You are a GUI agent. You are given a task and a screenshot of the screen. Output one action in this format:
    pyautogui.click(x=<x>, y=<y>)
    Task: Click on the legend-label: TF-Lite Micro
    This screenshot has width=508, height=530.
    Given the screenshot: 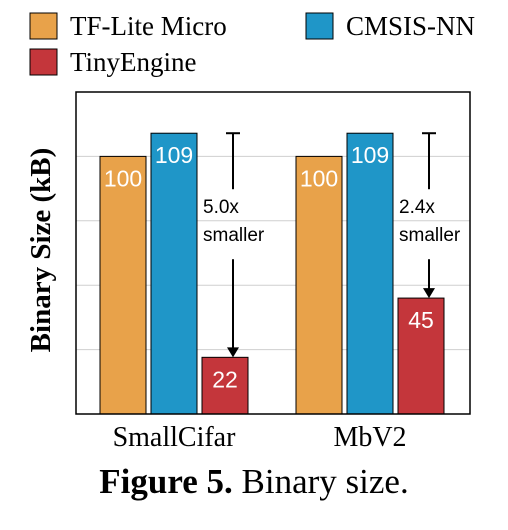 What is the action you would take?
    pyautogui.click(x=148, y=26)
    